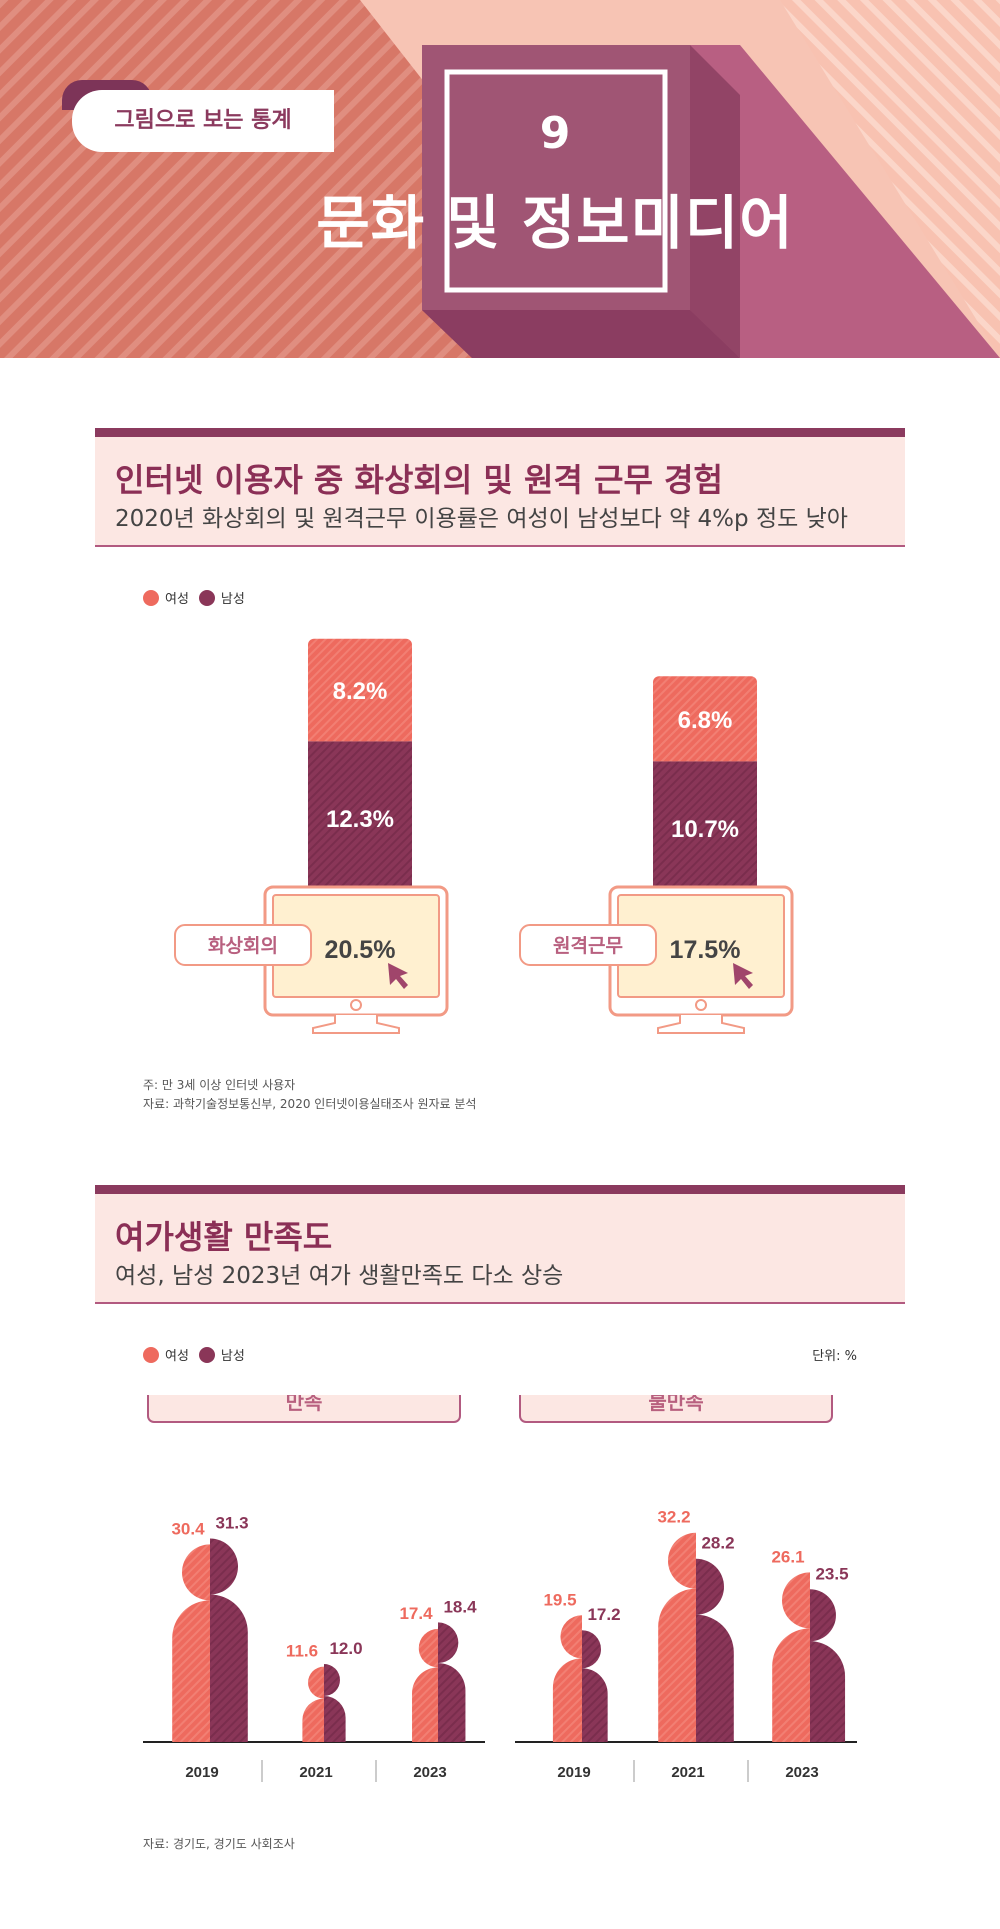  I want to click on value-label-female: 19.5, so click(559, 1599).